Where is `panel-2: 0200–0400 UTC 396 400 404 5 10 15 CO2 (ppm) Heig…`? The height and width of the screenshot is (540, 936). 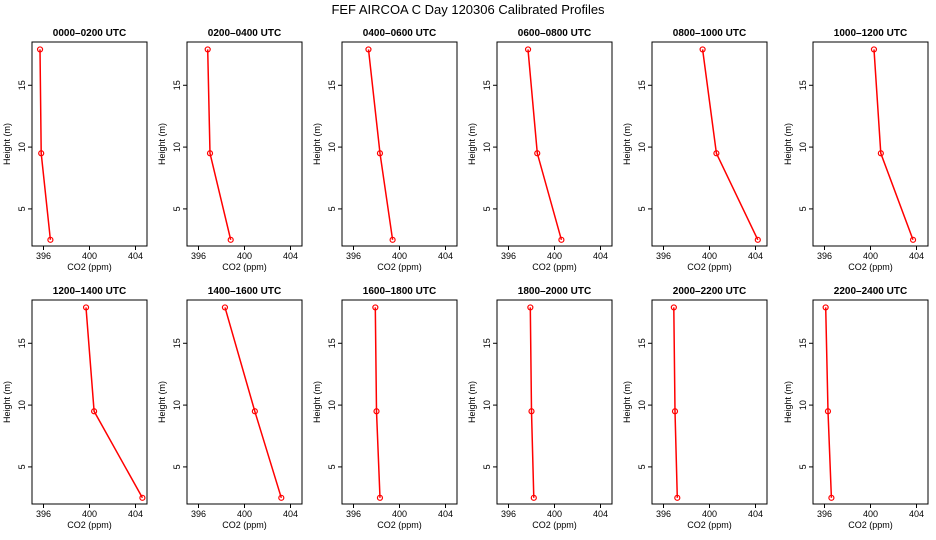 panel-2: 0200–0400 UTC 396 400 404 5 10 15 CO2 (ppm) Heig… is located at coordinates (230, 150).